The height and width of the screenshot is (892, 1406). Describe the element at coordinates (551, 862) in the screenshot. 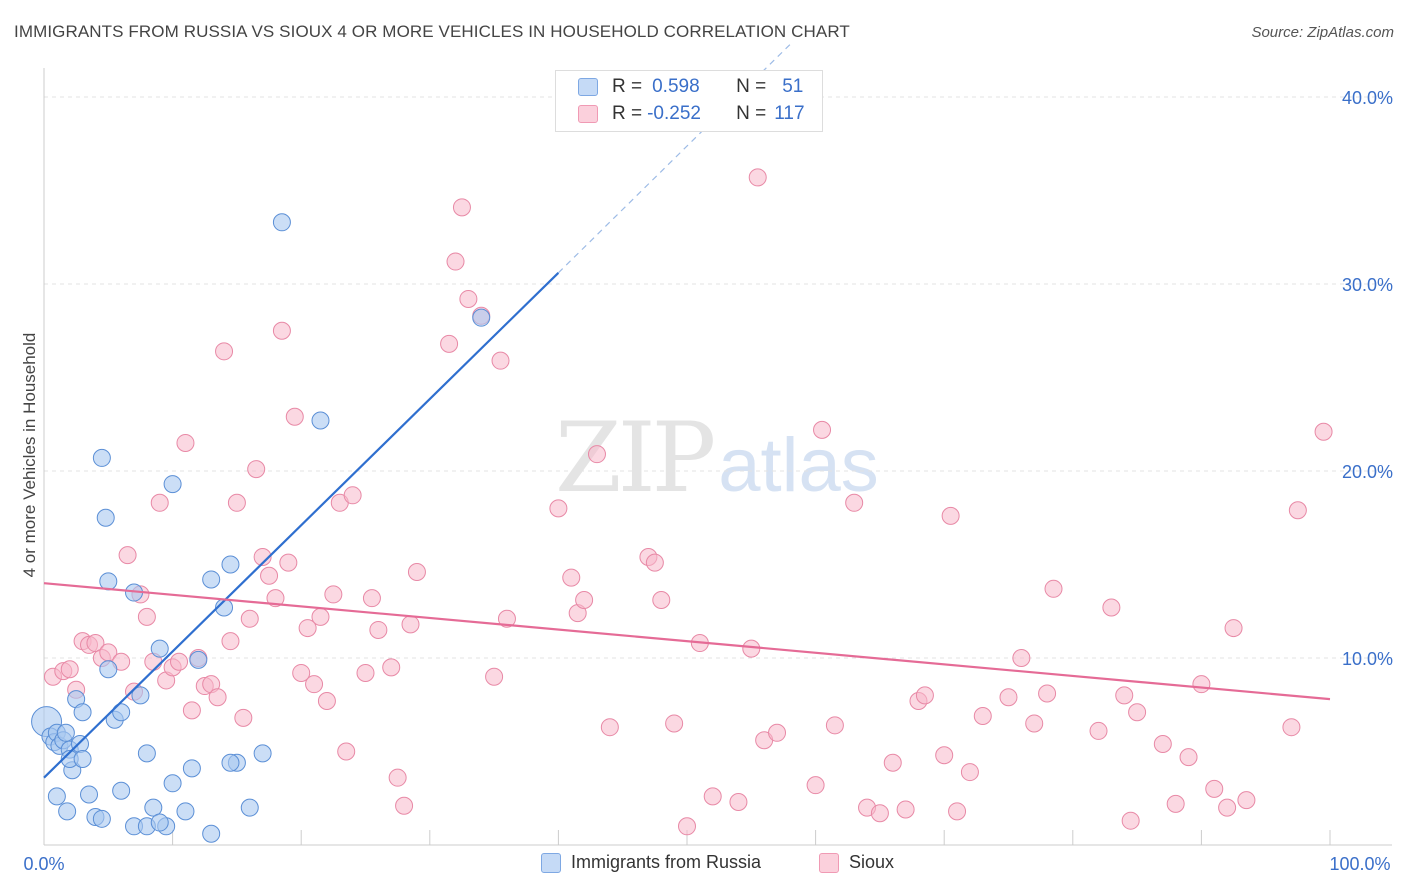

I see `series-swatch-russia` at that location.